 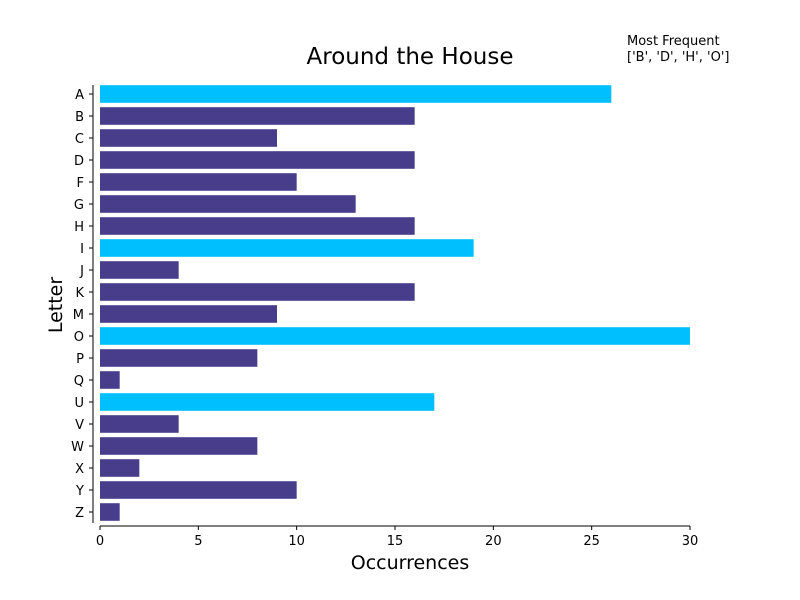 What do you see at coordinates (188, 138) in the screenshot?
I see `bar-c` at bounding box center [188, 138].